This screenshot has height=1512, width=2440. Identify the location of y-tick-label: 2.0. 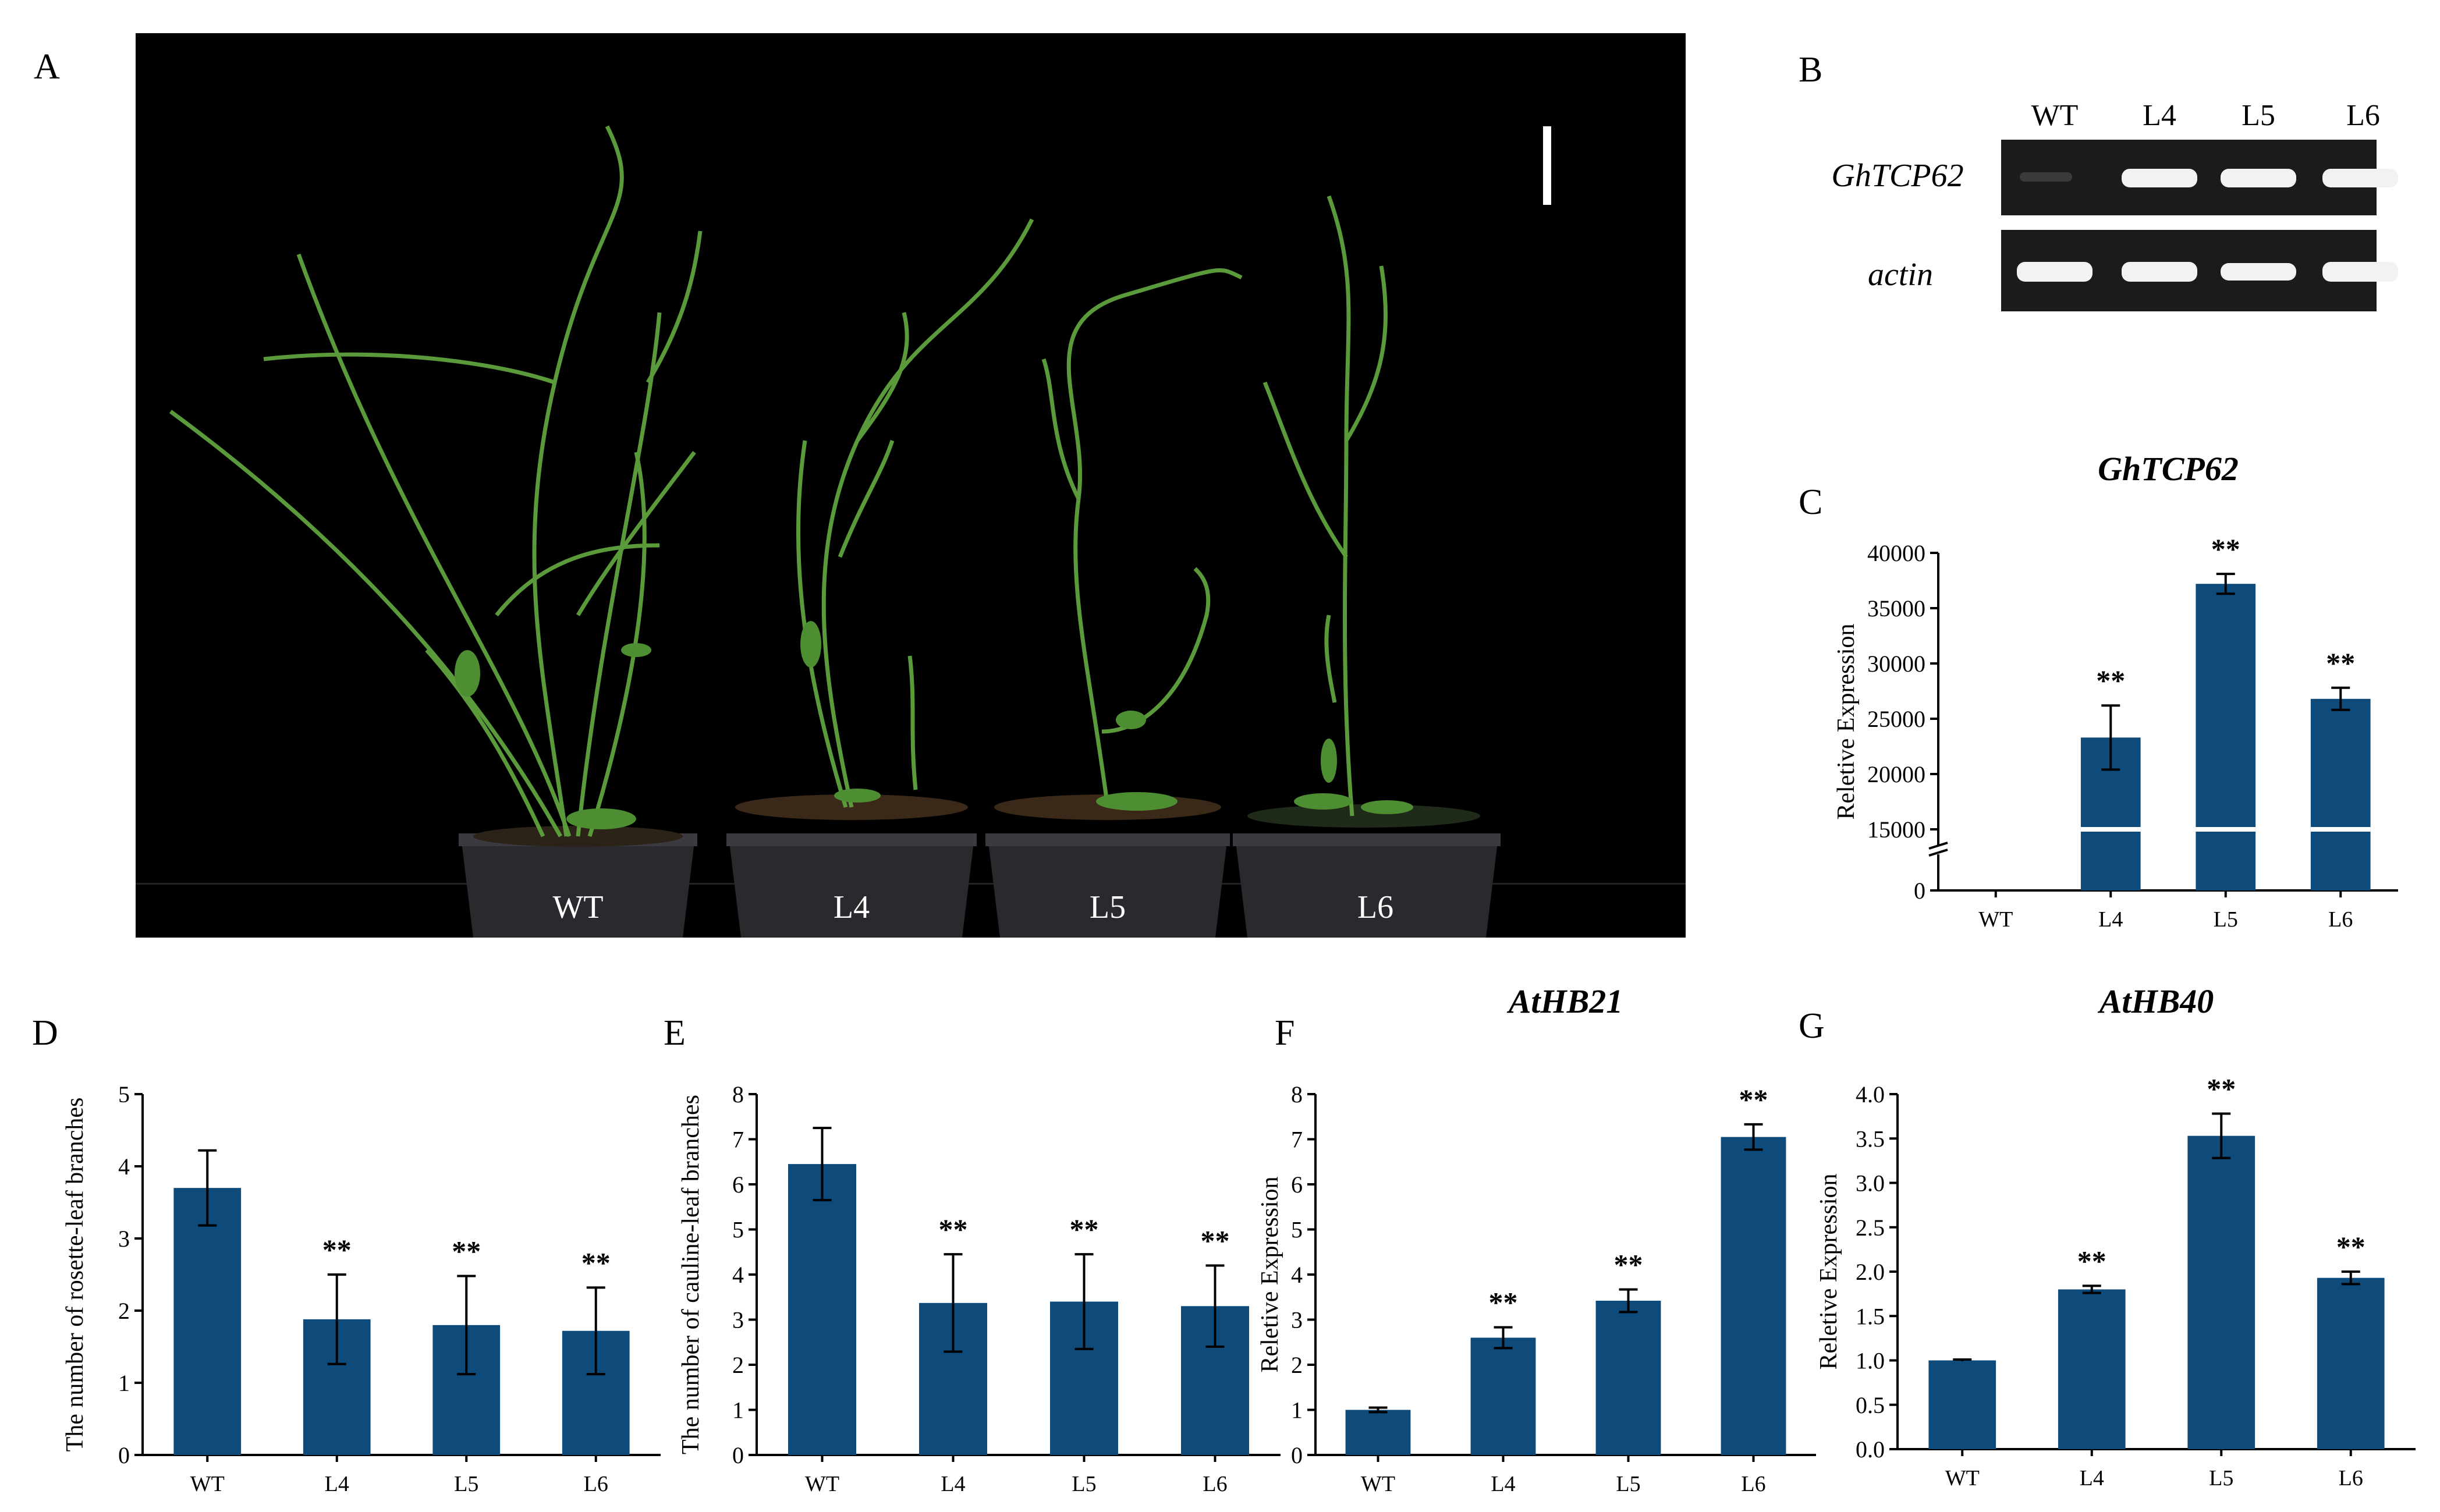
(1870, 1272).